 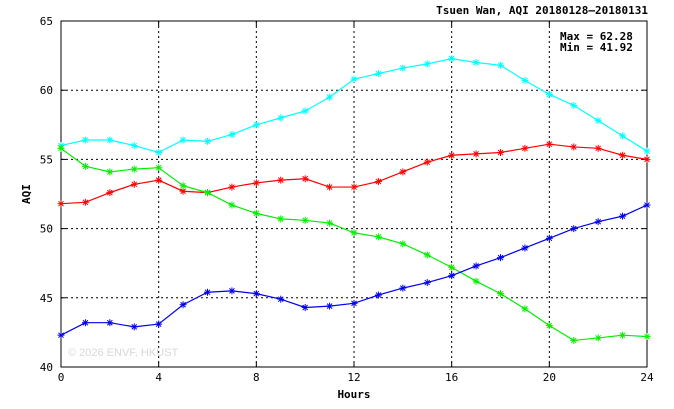 What do you see at coordinates (542, 10) in the screenshot?
I see `chart-title: Tsuen Wan, AQI 20180128–20180131` at bounding box center [542, 10].